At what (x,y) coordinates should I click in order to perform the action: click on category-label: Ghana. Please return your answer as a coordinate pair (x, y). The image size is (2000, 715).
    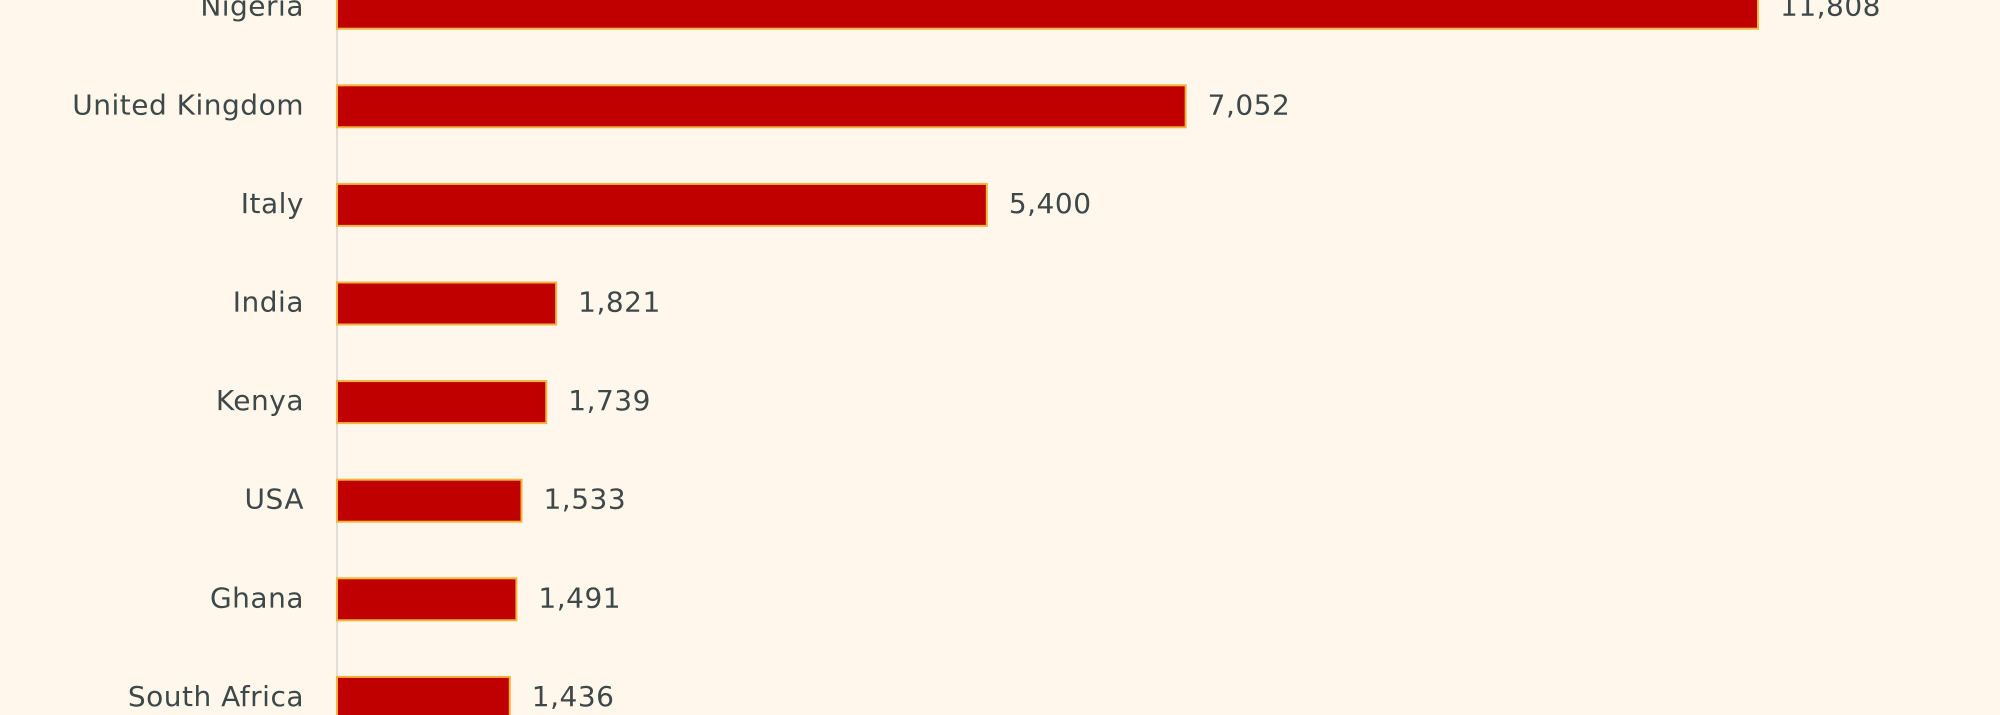
    Looking at the image, I should click on (257, 597).